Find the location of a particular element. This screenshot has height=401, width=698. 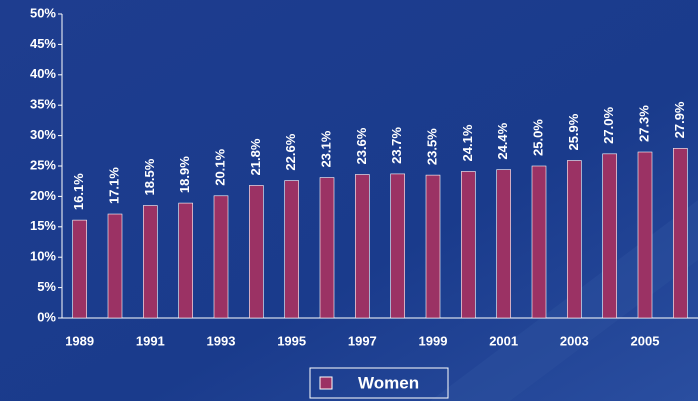

value-label: 25.9% is located at coordinates (573, 131).